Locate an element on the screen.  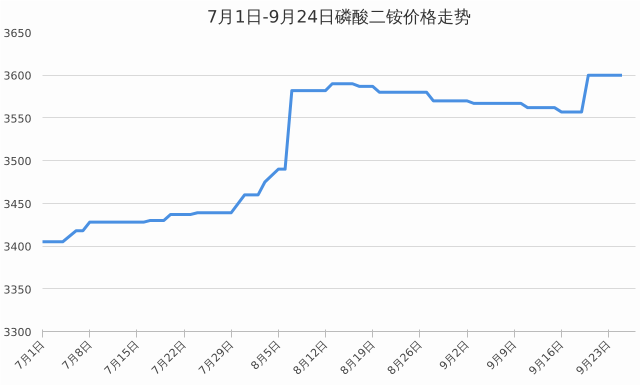
x-tick-label: 9月9日 is located at coordinates (501, 355).